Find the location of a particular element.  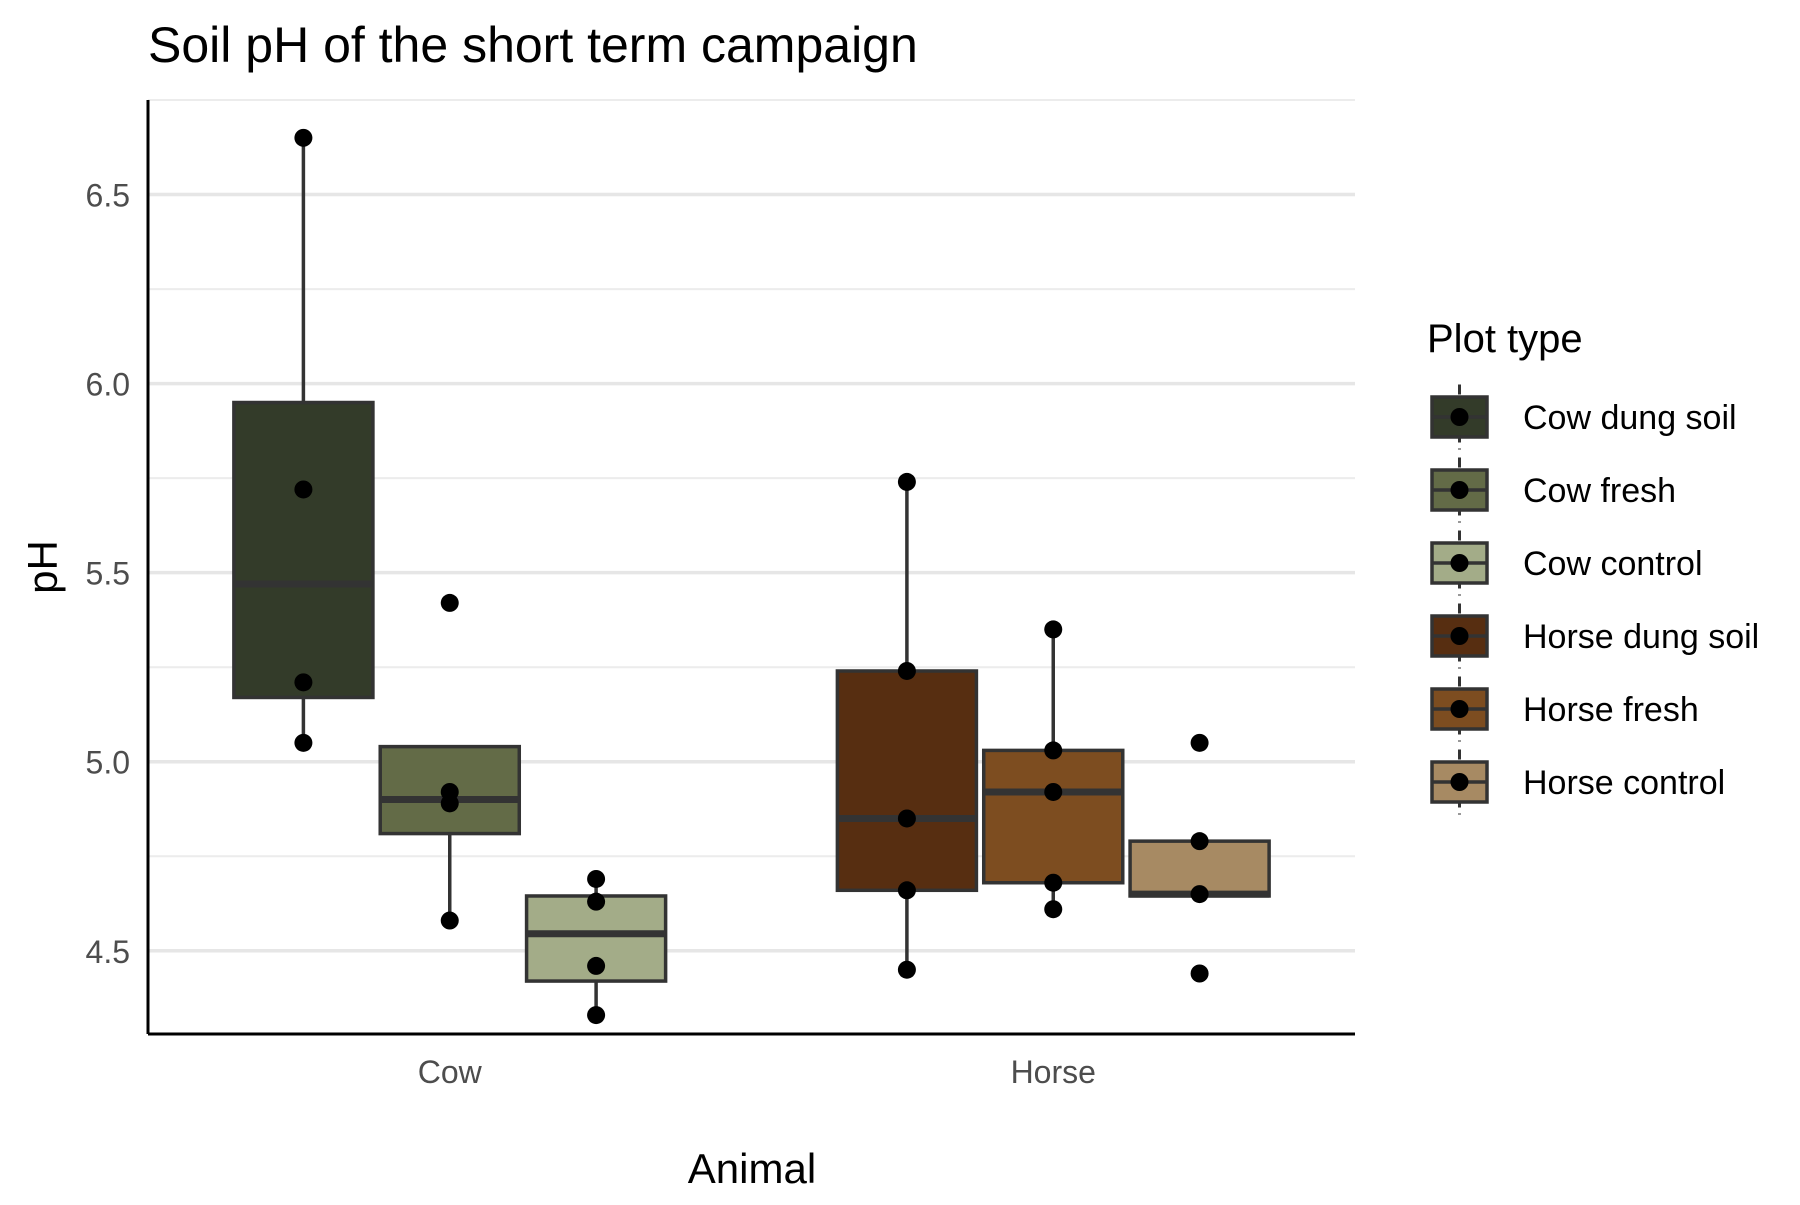

legend-label: Horse fresh is located at coordinates (1611, 710).